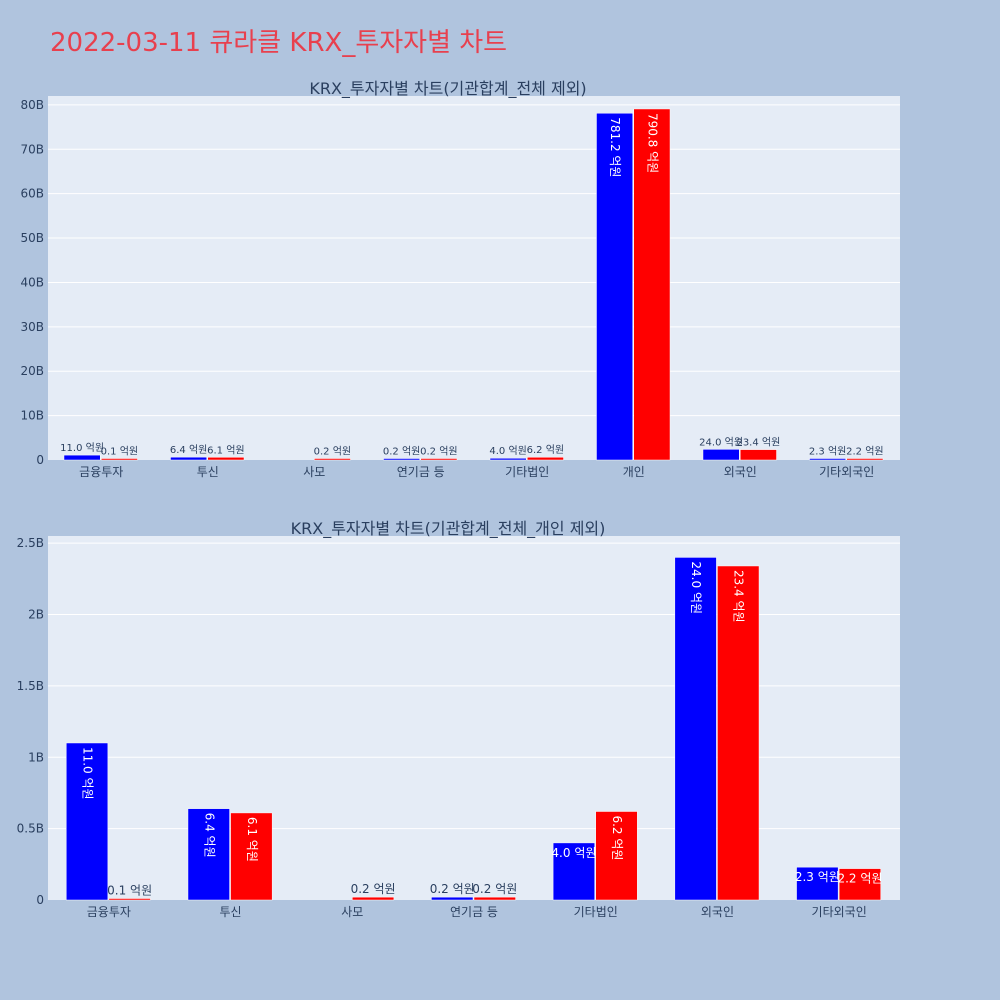 The height and width of the screenshot is (1000, 1000). I want to click on y-tick-label: 2B, so click(36, 615).